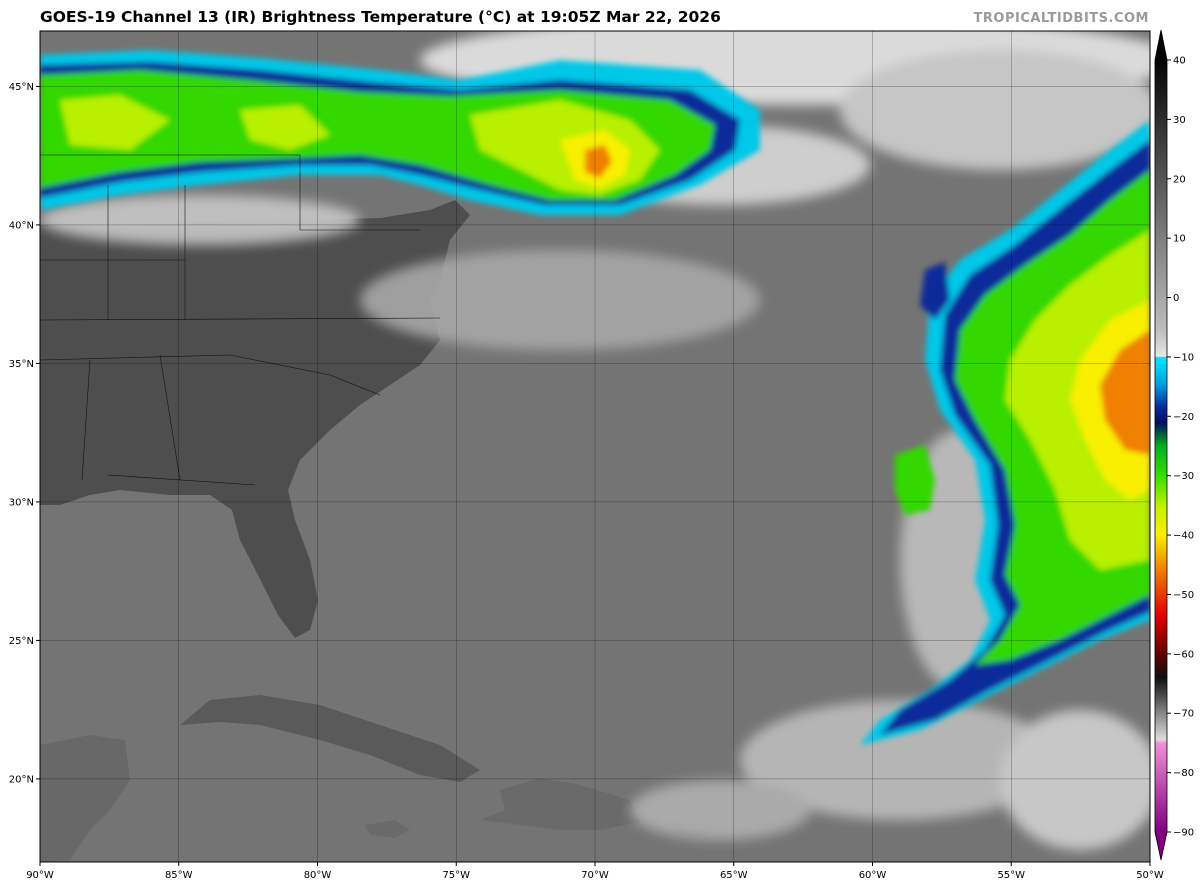  I want to click on hispaniola, so click(560, 804).